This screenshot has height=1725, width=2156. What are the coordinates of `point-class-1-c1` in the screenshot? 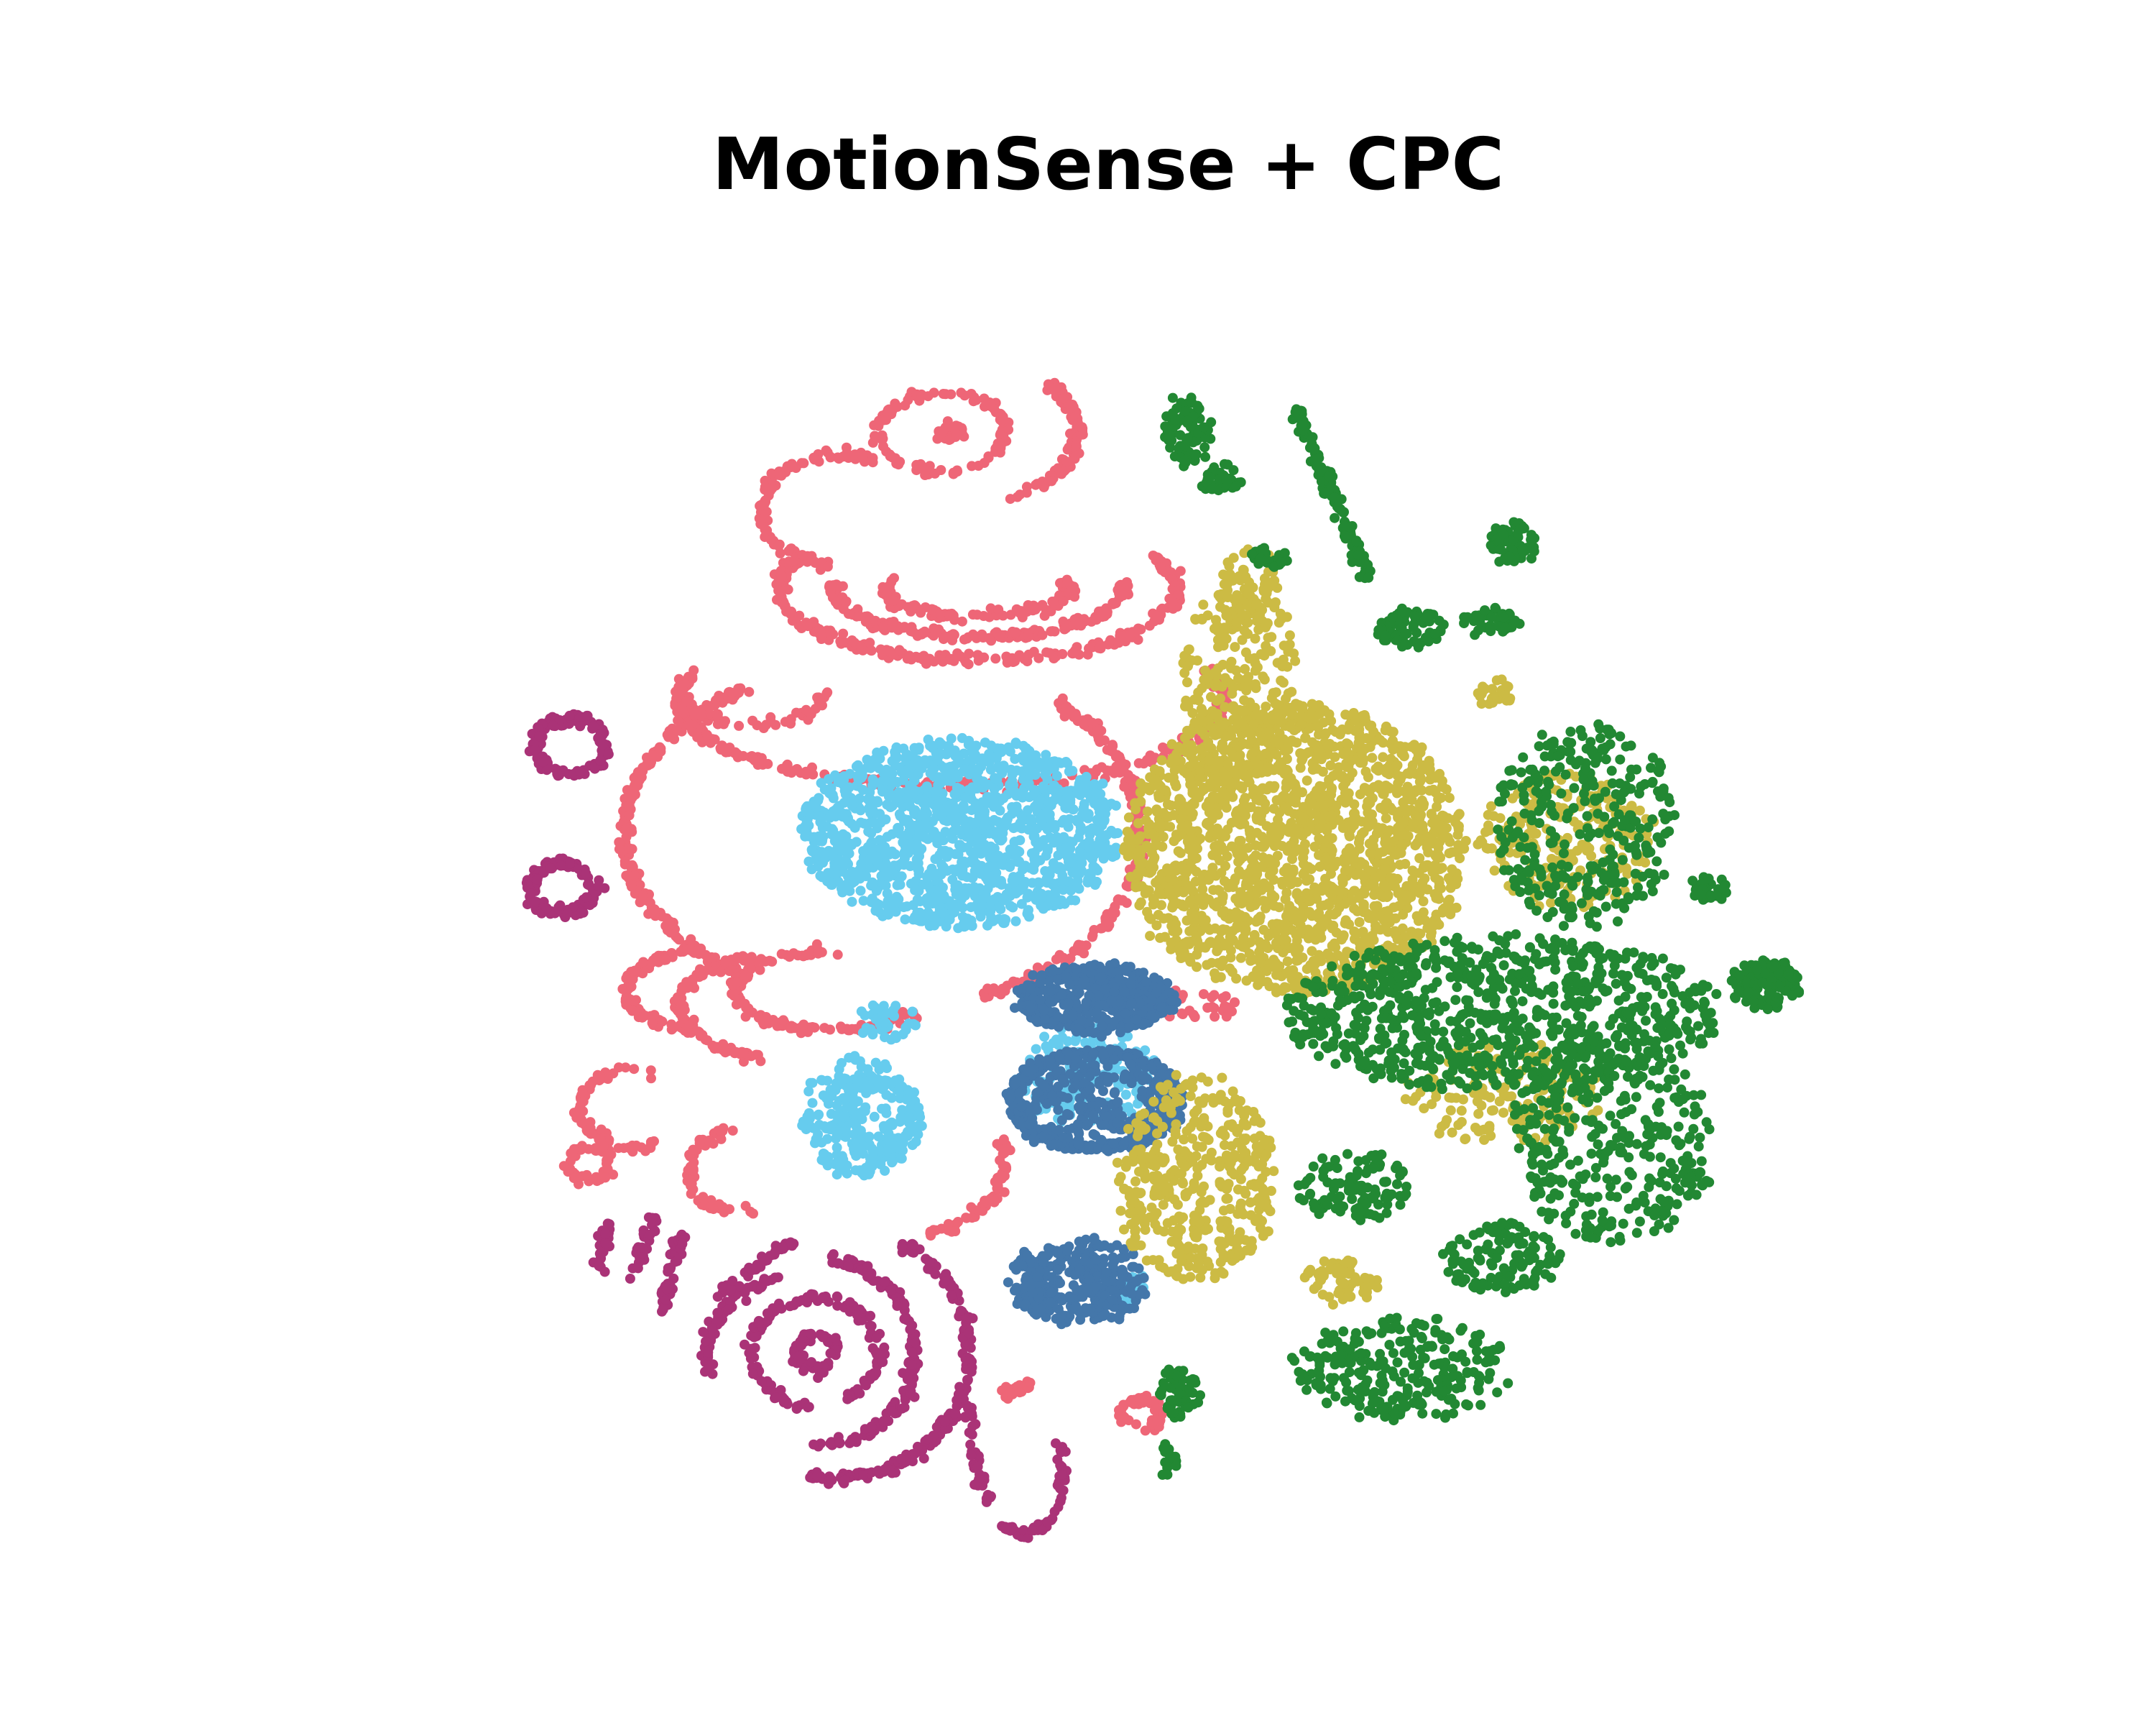 It's located at (957, 435).